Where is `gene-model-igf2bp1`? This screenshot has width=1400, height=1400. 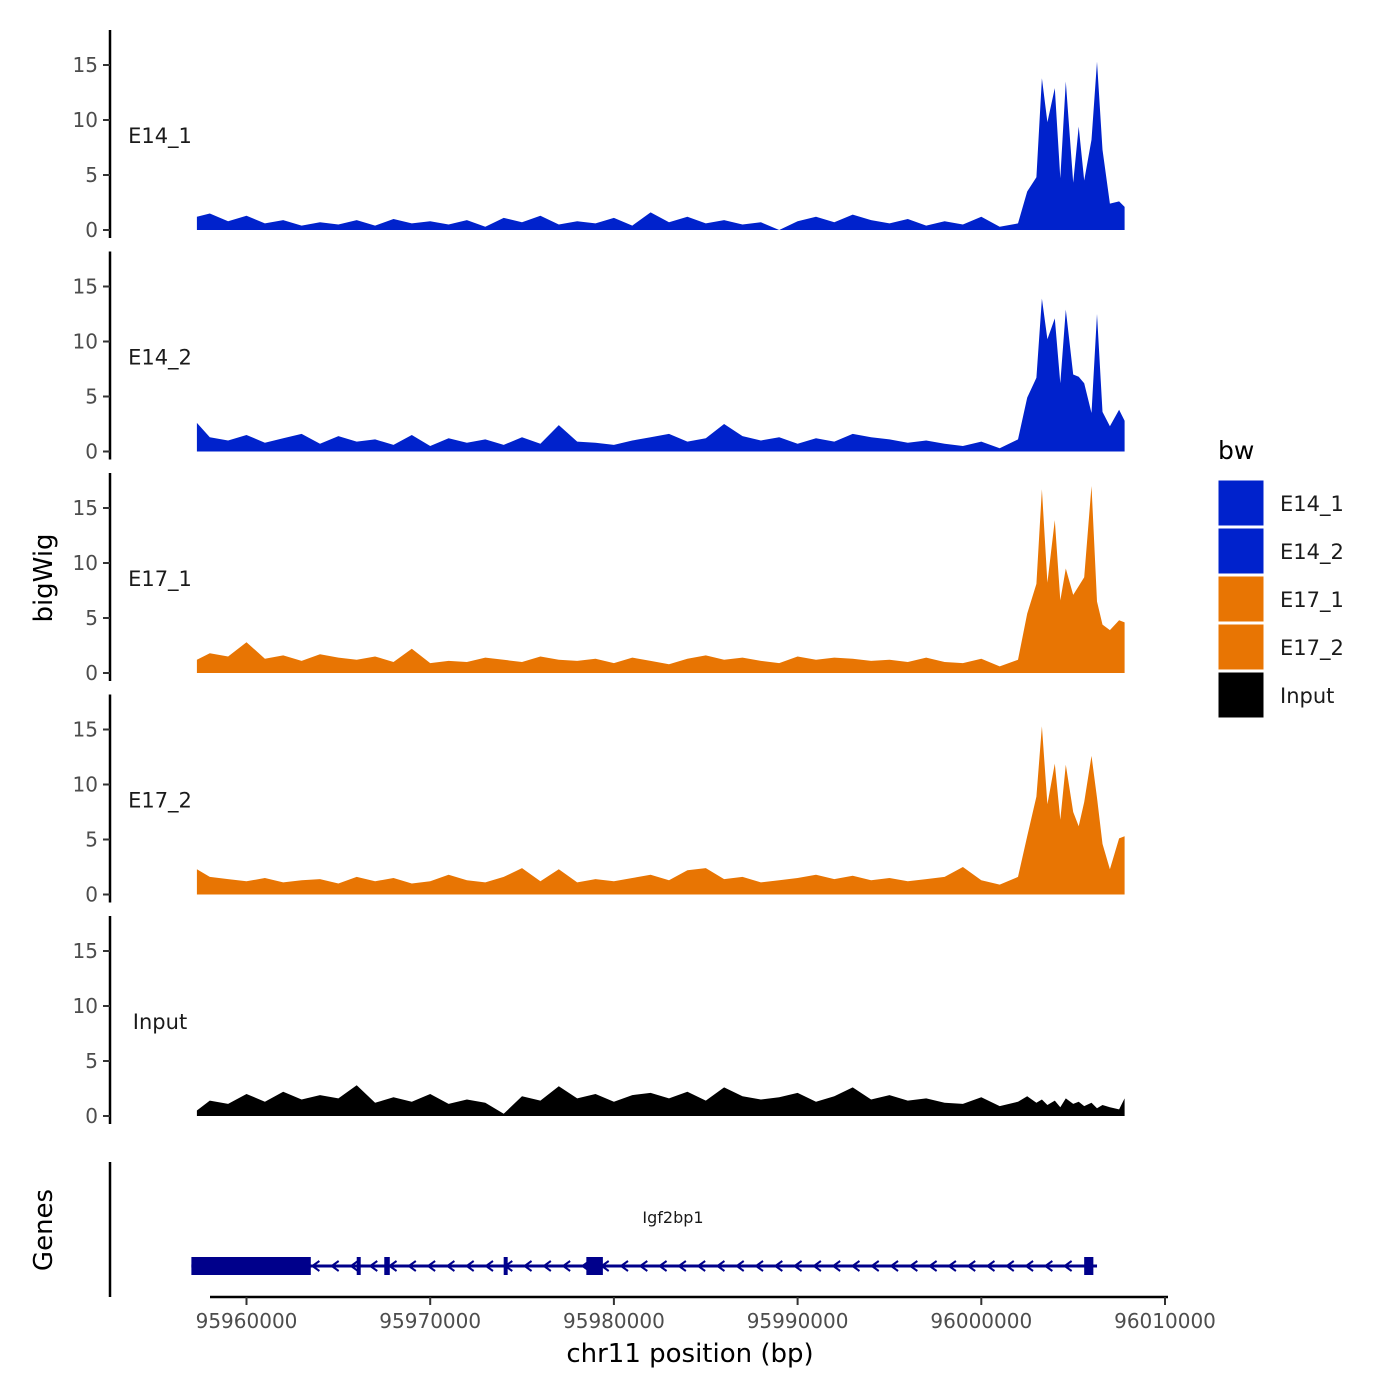
gene-model-igf2bp1 is located at coordinates (644, 1266).